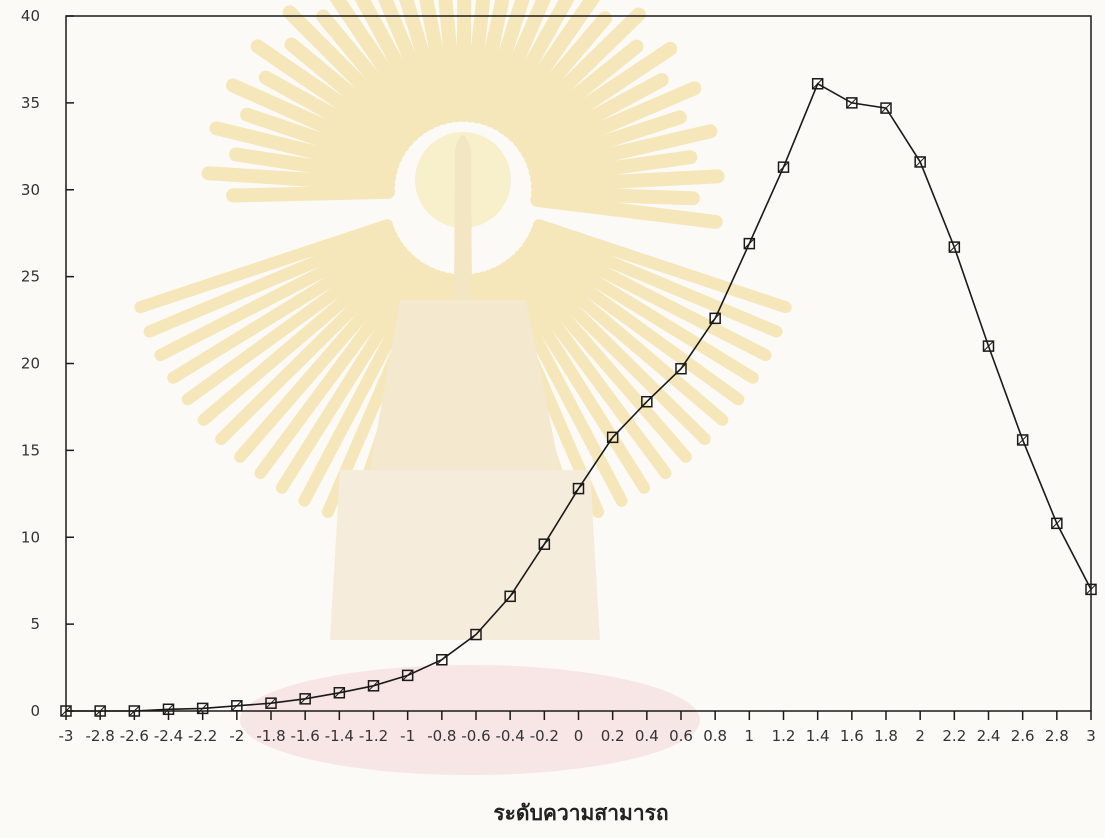  What do you see at coordinates (510, 736) in the screenshot?
I see `x-tick-label: -0.4` at bounding box center [510, 736].